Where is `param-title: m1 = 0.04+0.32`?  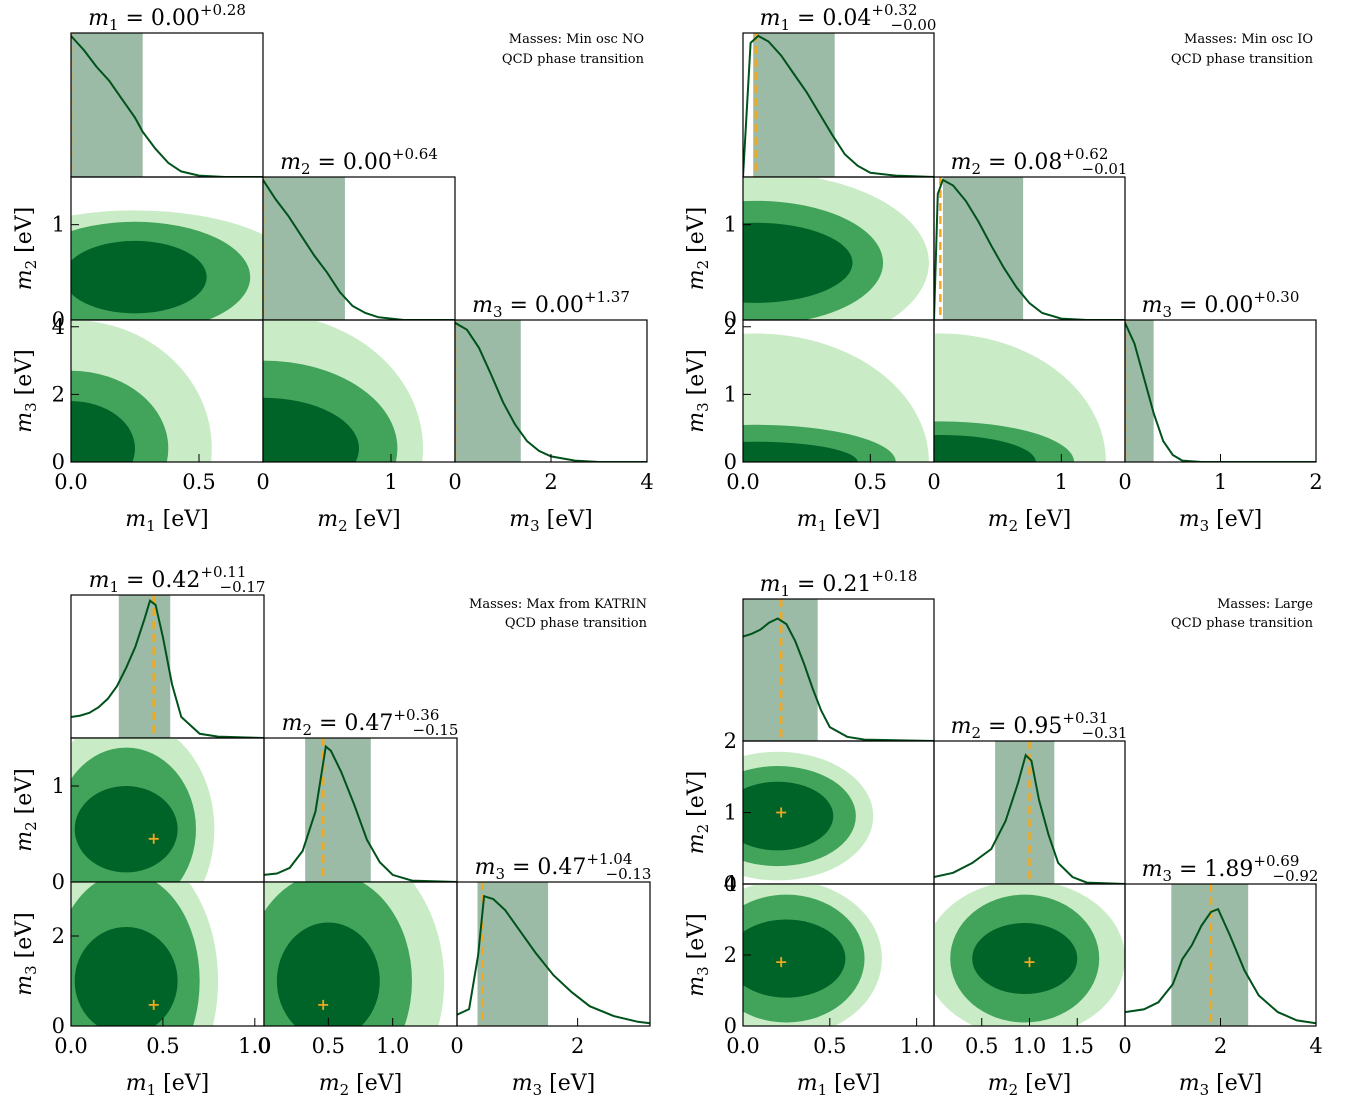 param-title: m1 = 0.04+0.32 is located at coordinates (839, 17).